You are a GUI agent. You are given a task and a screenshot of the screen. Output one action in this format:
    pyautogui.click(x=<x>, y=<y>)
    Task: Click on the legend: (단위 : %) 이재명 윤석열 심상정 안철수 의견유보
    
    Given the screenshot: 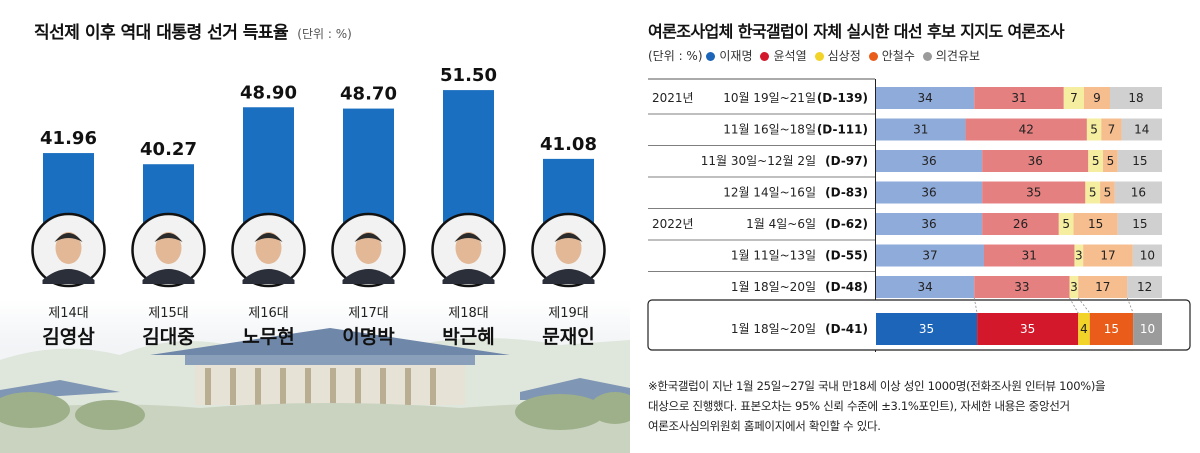 What is the action you would take?
    pyautogui.click(x=818, y=55)
    